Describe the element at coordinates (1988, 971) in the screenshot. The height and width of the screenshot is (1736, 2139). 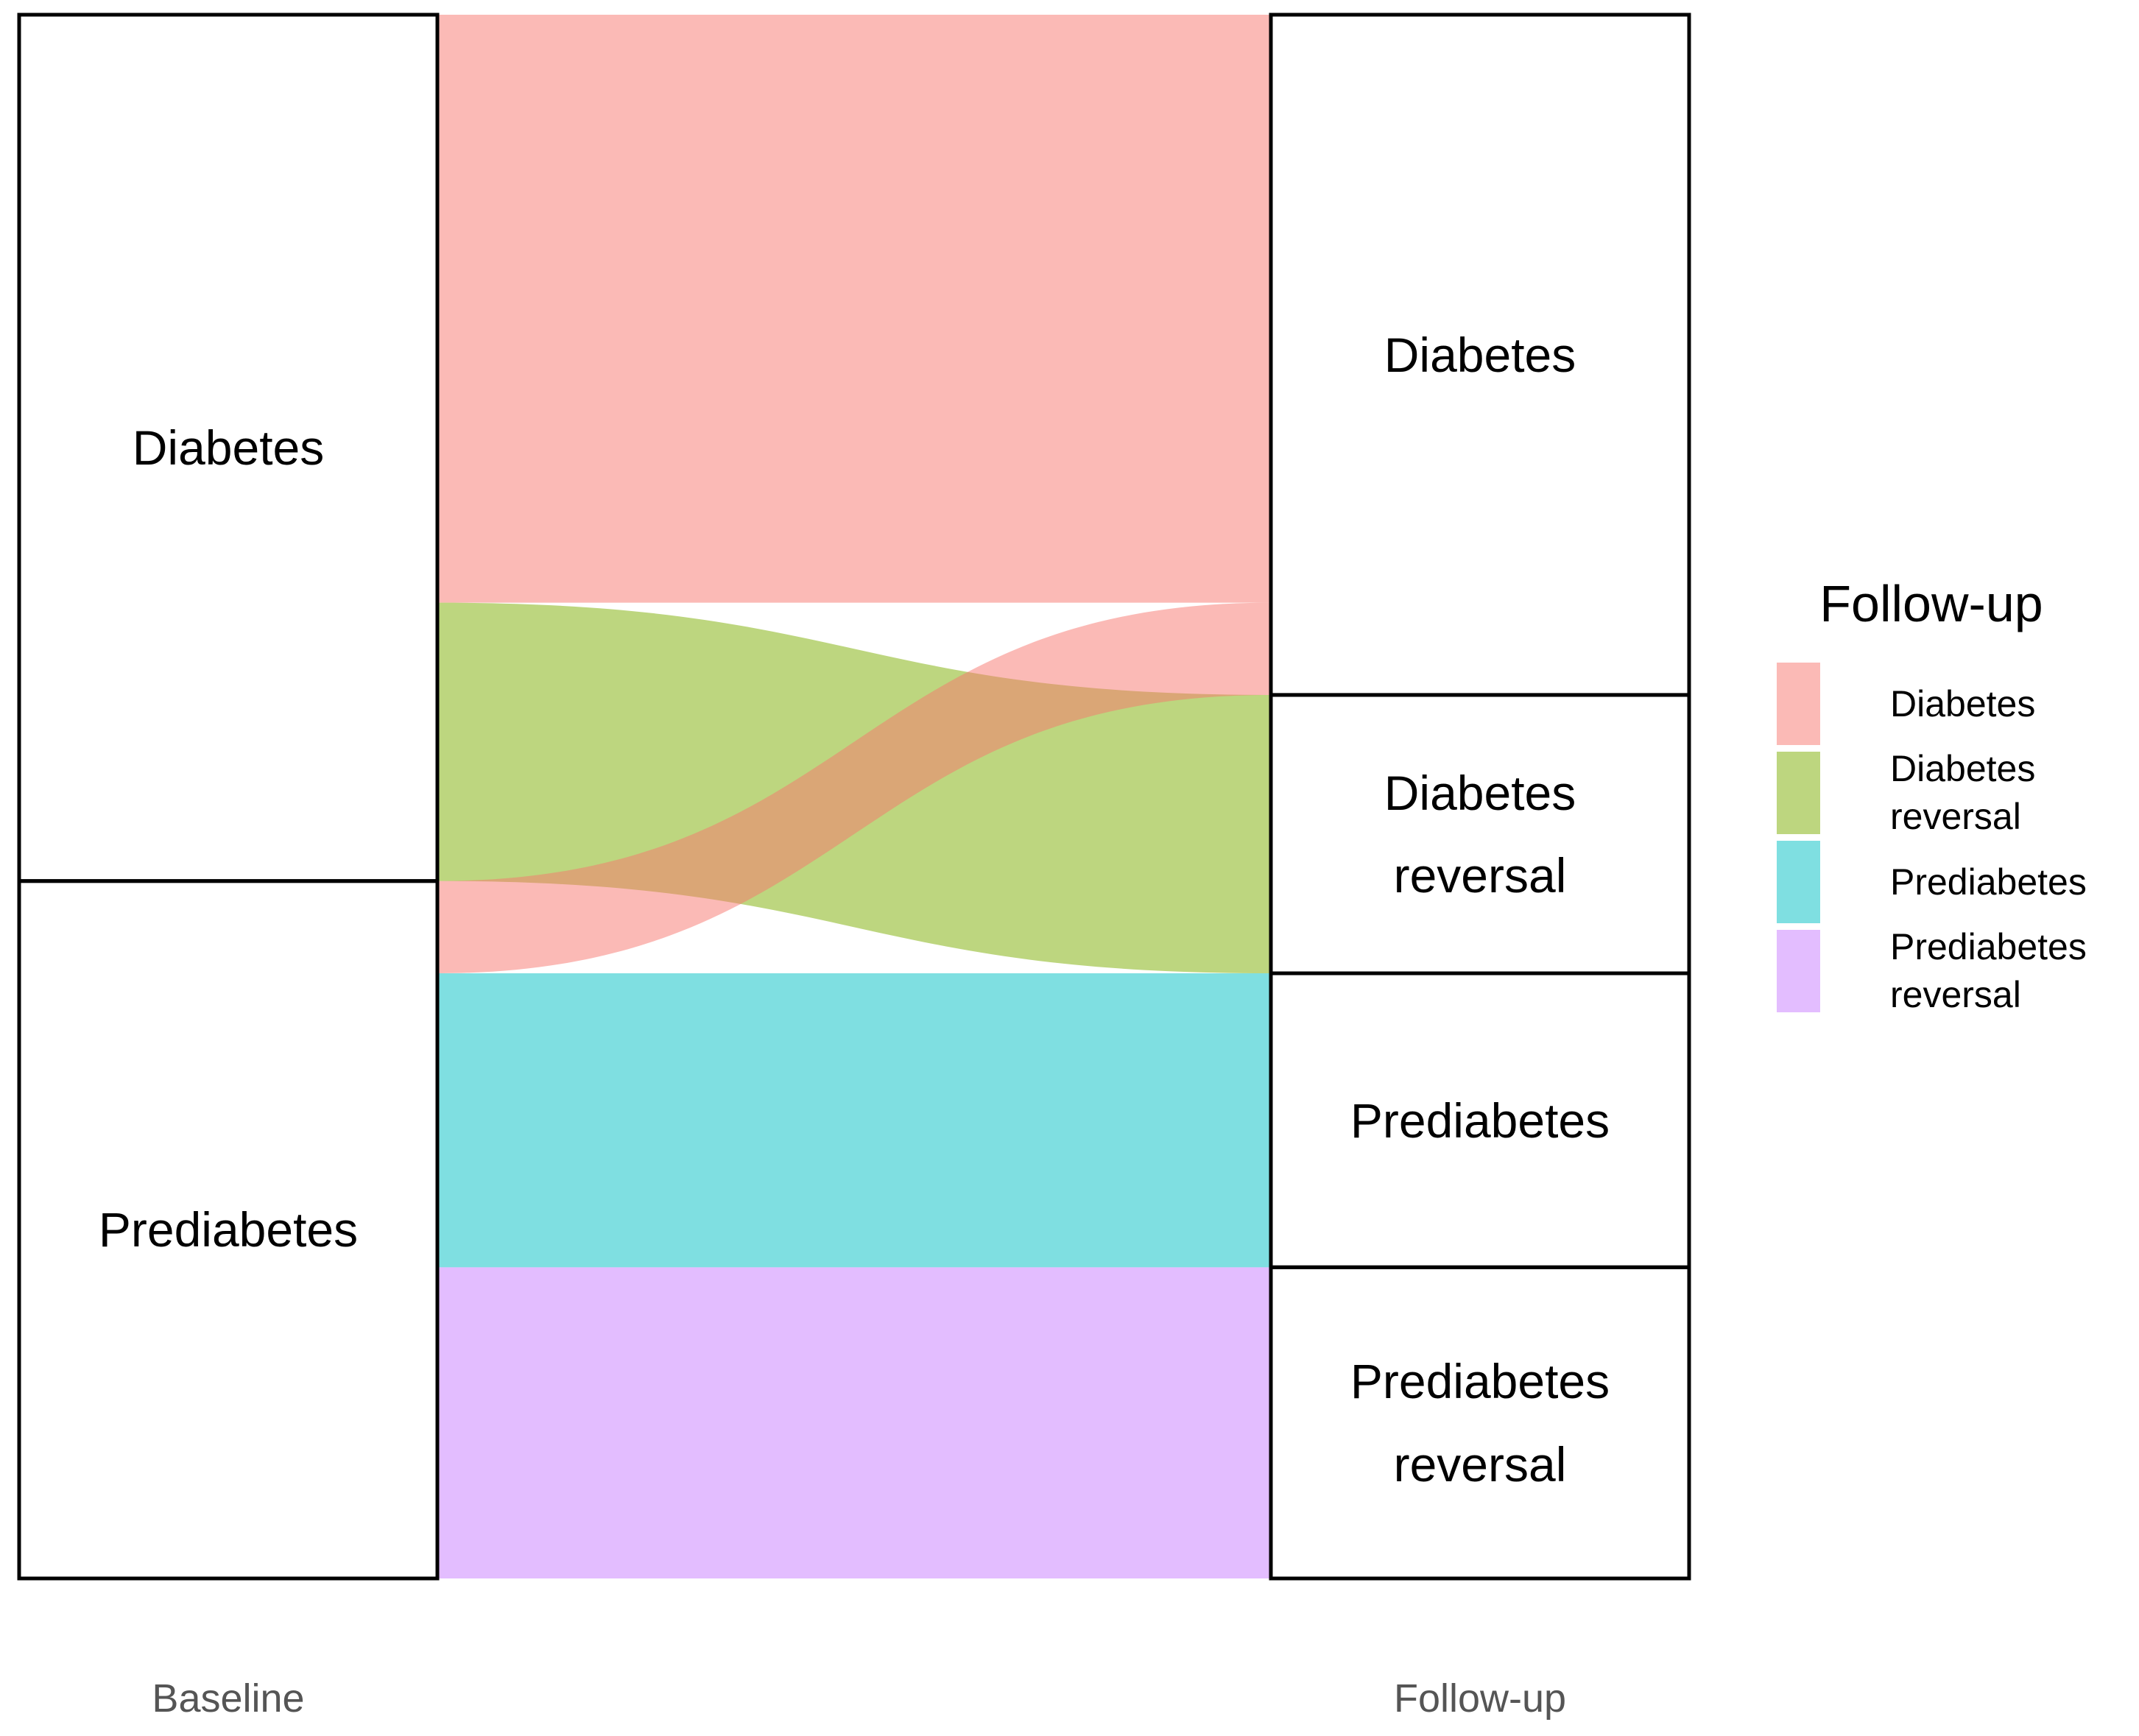
I see `legend-label: Prediabetes reversal` at that location.